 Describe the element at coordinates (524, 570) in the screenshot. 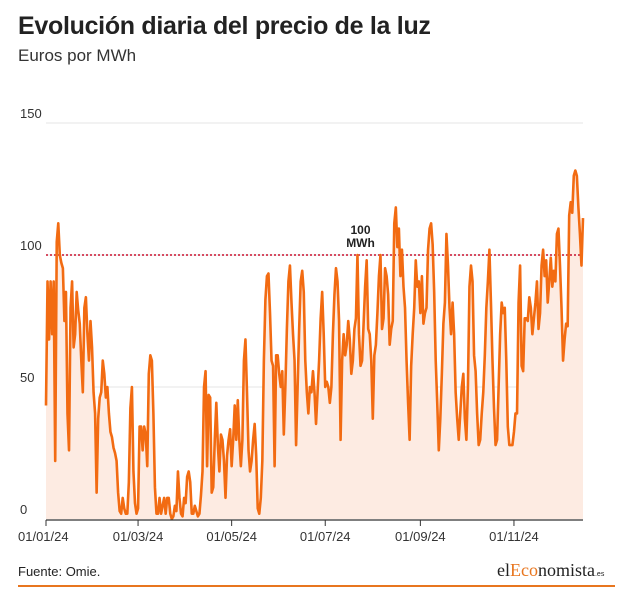

I see `brand-accent: Eco` at that location.